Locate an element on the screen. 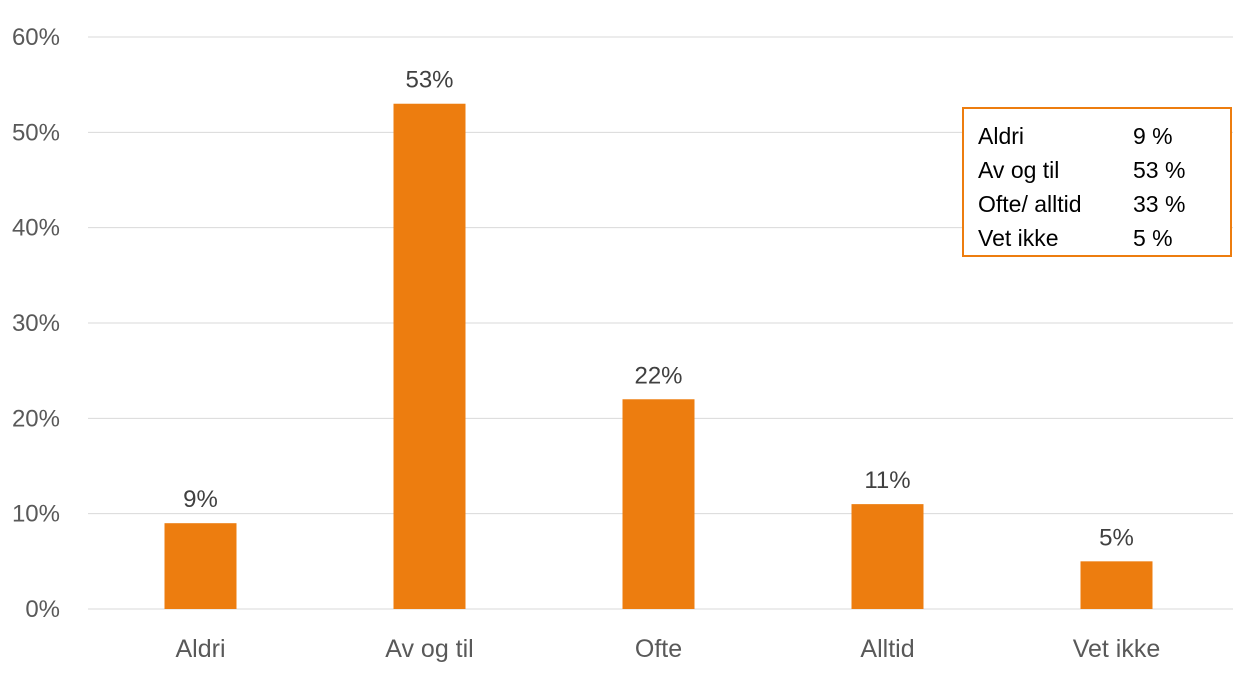 The image size is (1247, 676). summary-row-label: Av og til is located at coordinates (1019, 169).